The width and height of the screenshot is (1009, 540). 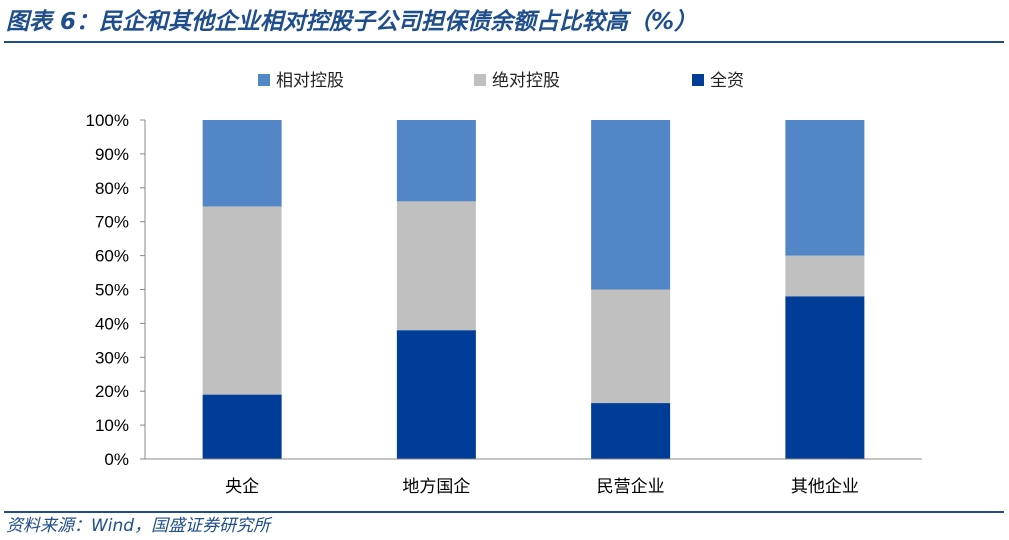 I want to click on x-category-label: 其他企业, so click(x=825, y=487).